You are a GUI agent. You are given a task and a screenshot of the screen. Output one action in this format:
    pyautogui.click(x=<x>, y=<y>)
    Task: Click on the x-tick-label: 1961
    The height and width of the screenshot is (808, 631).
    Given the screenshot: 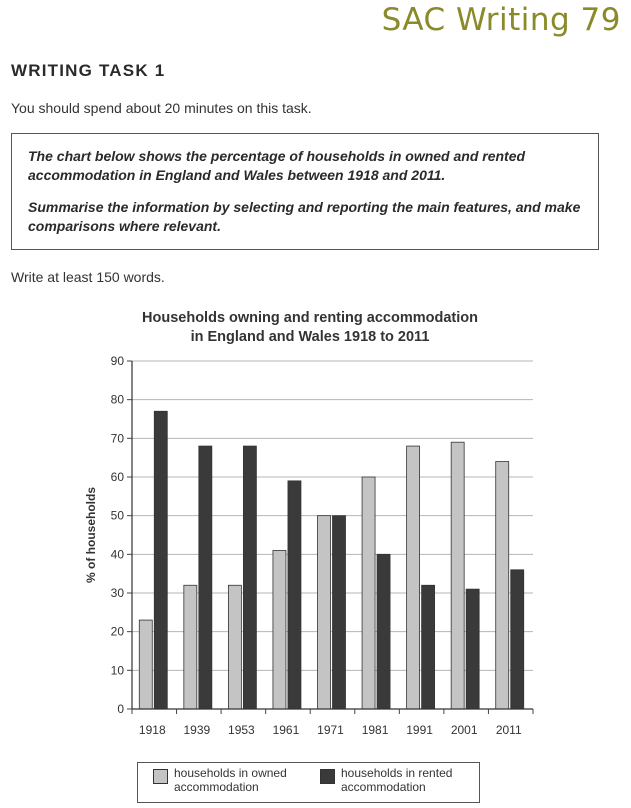 What is the action you would take?
    pyautogui.click(x=286, y=730)
    